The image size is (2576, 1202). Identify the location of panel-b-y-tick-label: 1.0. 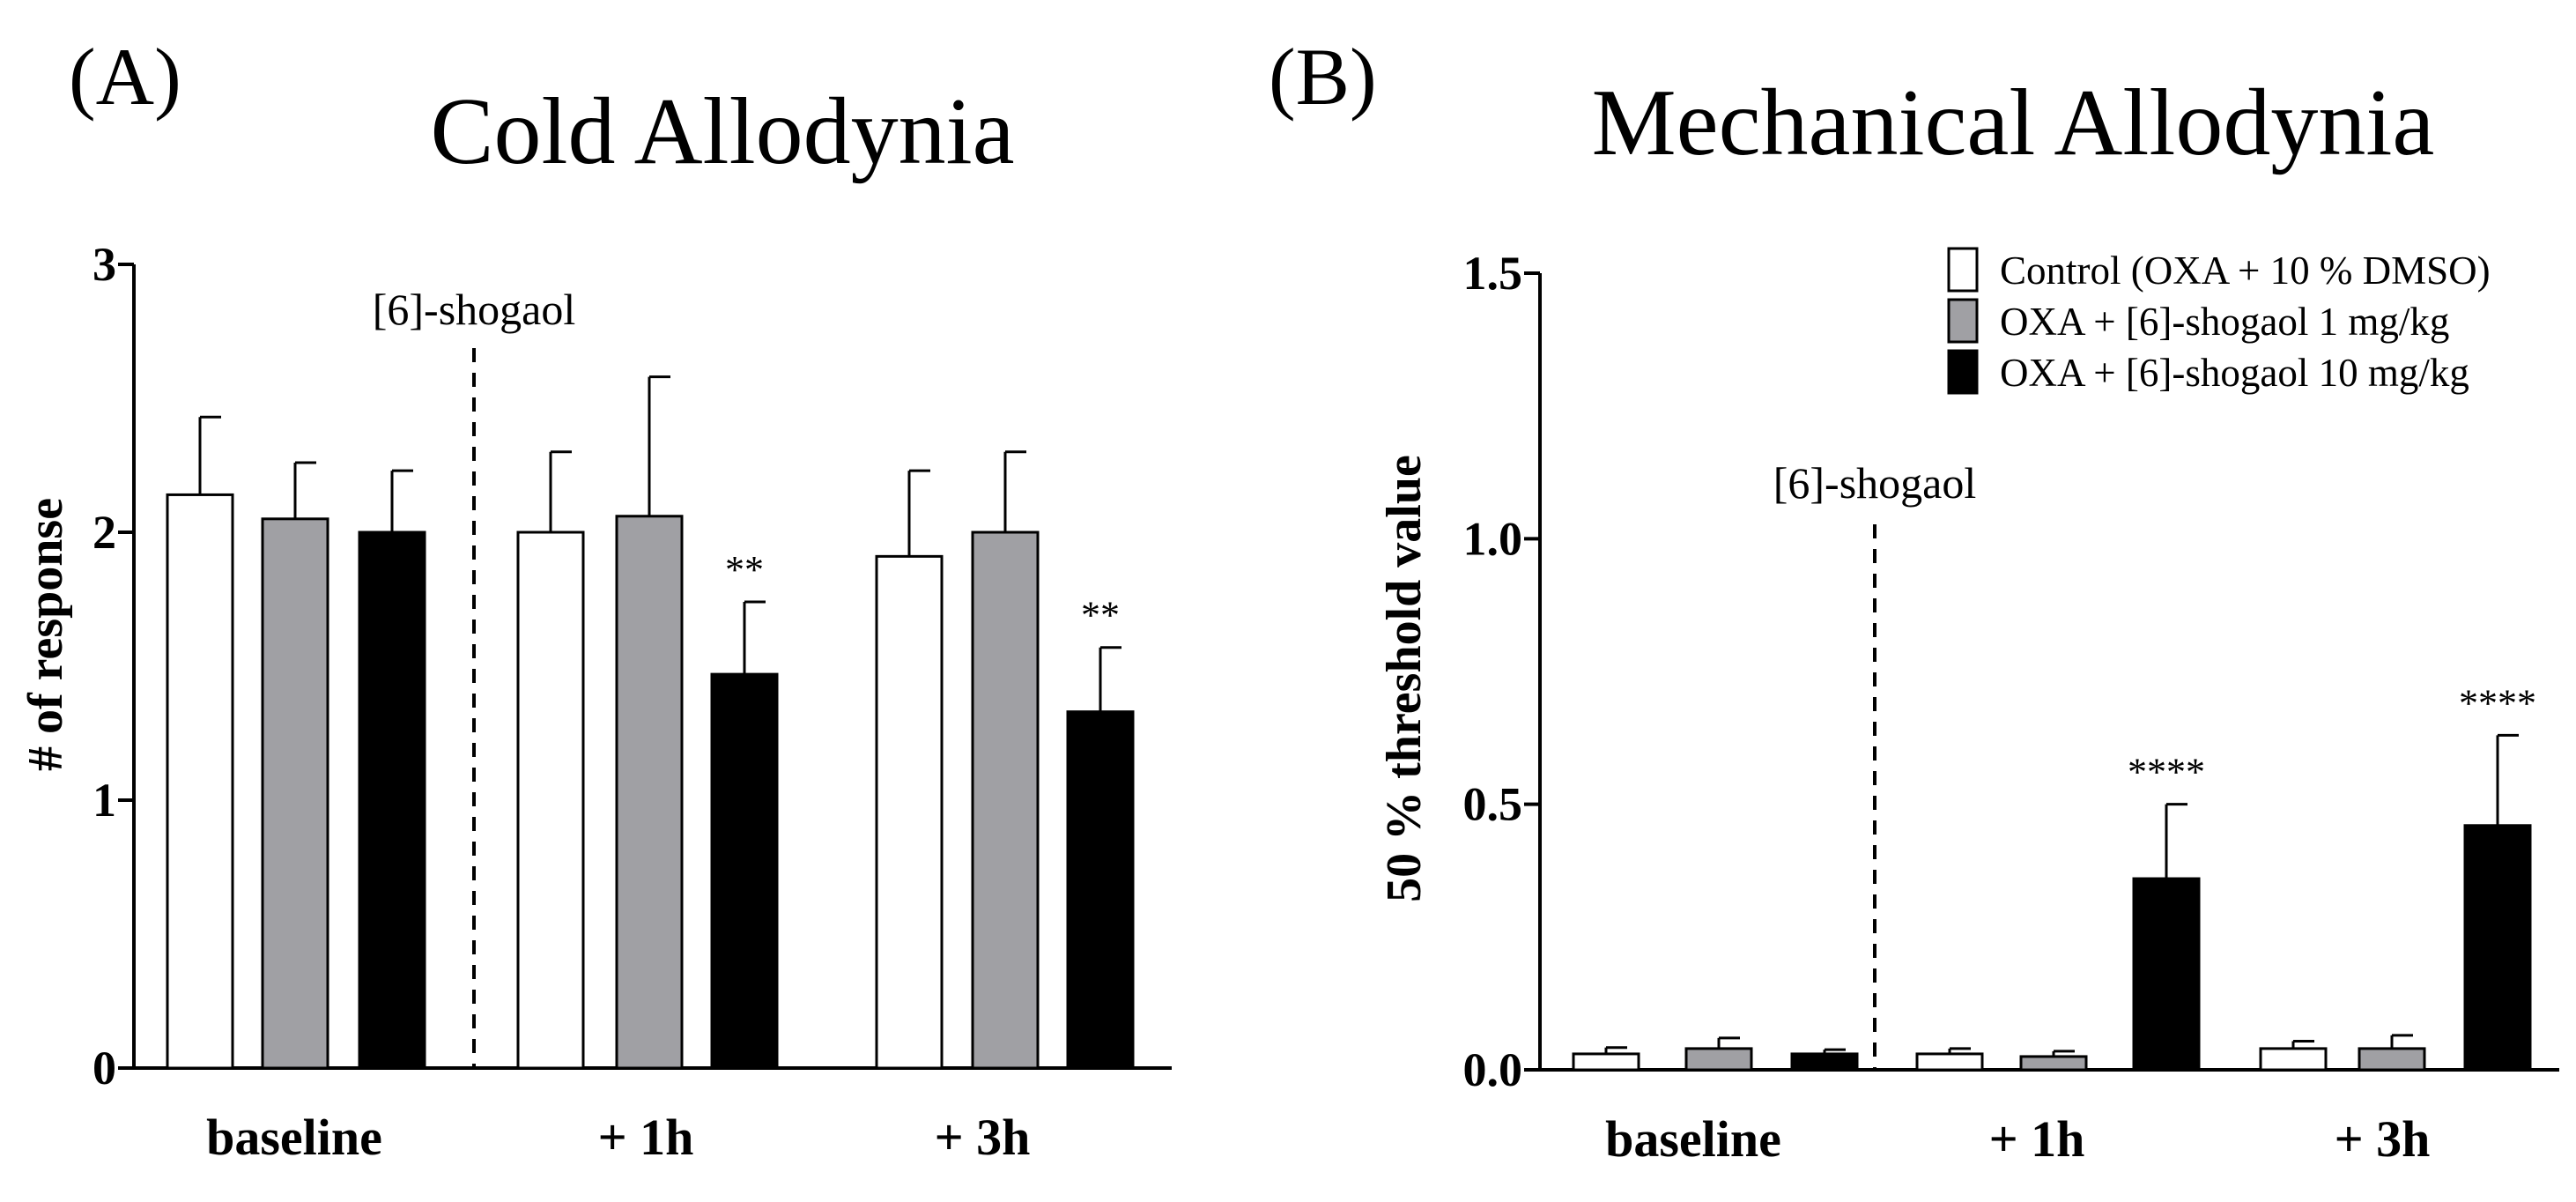
(1493, 539).